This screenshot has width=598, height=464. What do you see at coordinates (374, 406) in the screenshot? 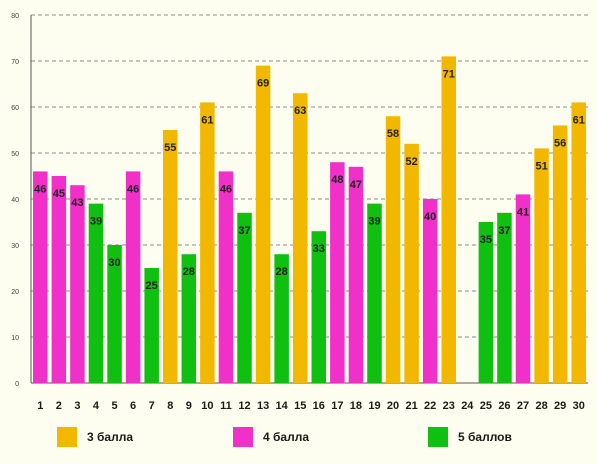
I see `x-tick-label: 19` at bounding box center [374, 406].